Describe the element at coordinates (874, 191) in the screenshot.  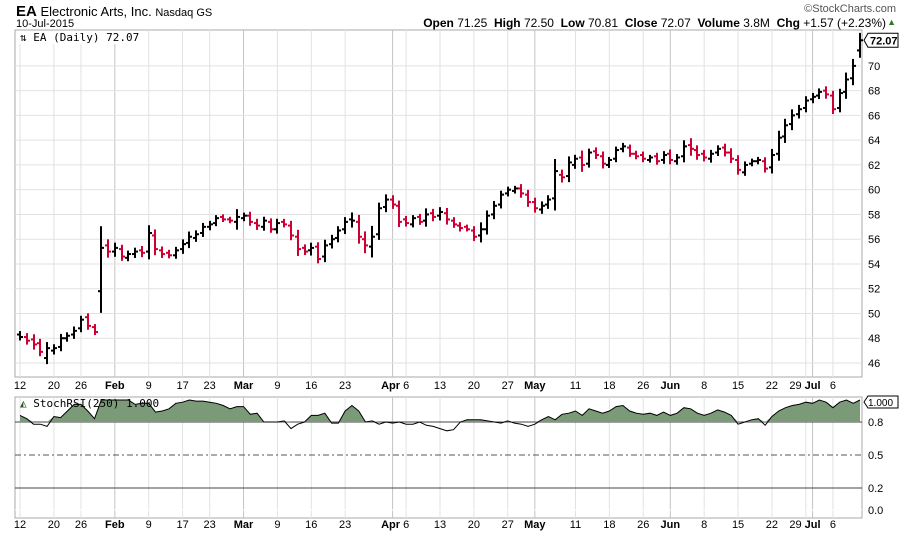
I see `y-tick-label: 60` at that location.